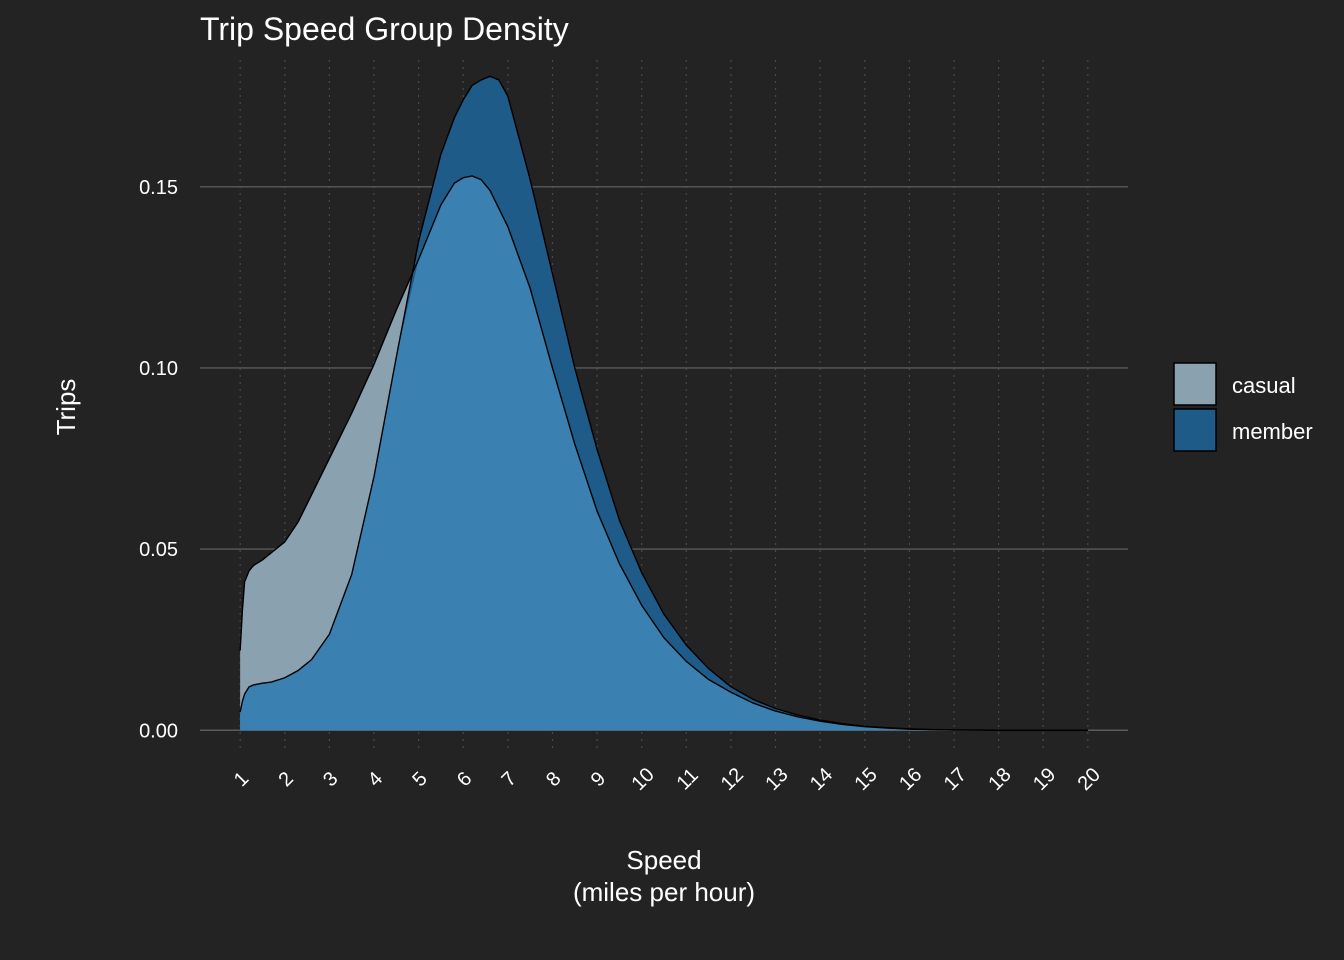  What do you see at coordinates (158, 188) in the screenshot?
I see `y-tick-label: 0.15` at bounding box center [158, 188].